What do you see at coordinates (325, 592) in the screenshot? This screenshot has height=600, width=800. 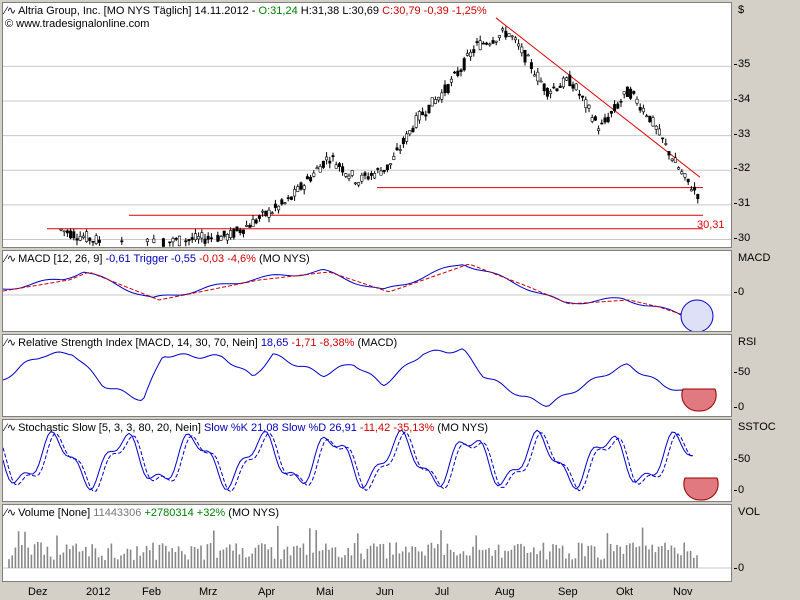 I see `time-tick-label: Mai` at bounding box center [325, 592].